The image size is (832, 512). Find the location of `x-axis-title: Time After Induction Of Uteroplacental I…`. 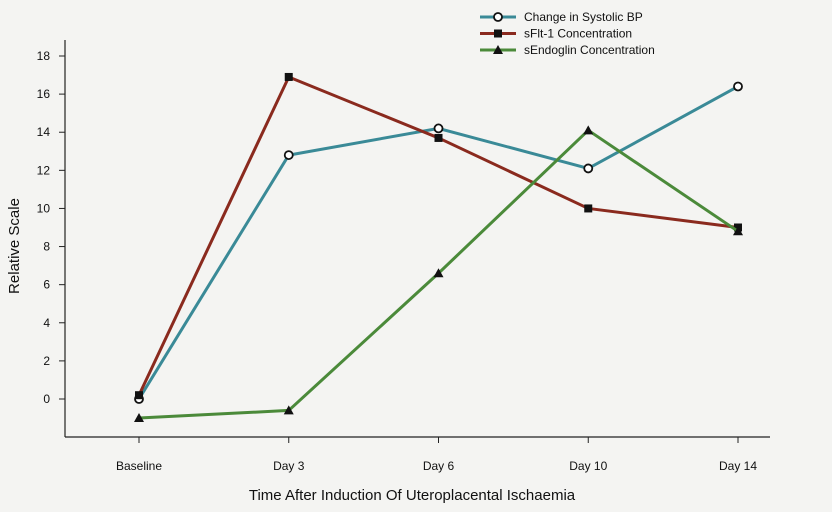

x-axis-title: Time After Induction Of Uteroplacental I… is located at coordinates (412, 495).